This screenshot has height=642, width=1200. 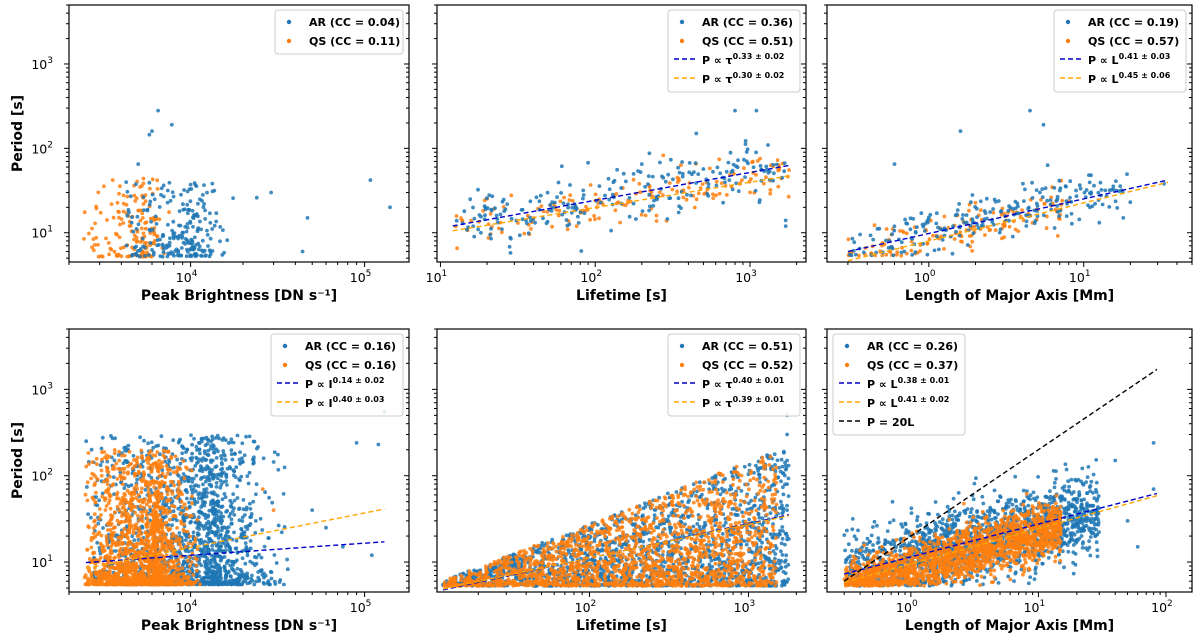 What do you see at coordinates (1008, 216) in the screenshot?
I see `fit-line` at bounding box center [1008, 216].